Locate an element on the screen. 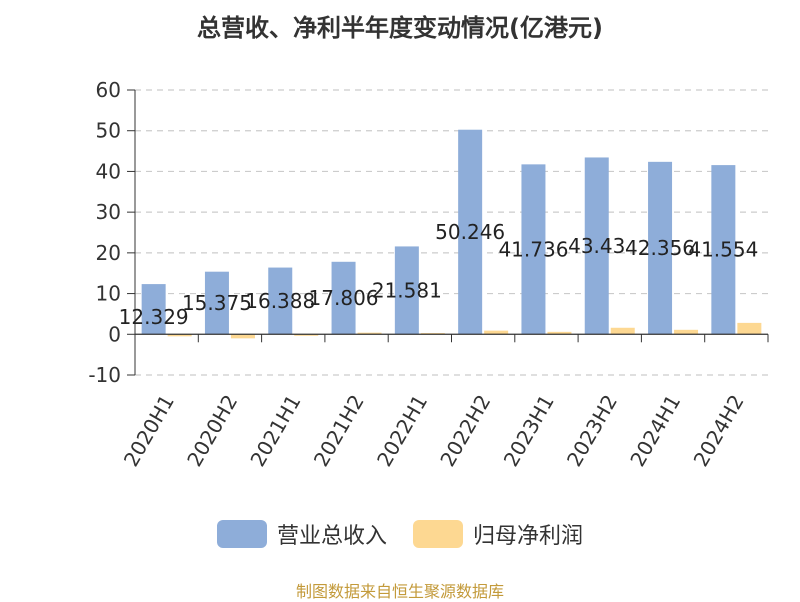 The width and height of the screenshot is (800, 602). x-tick-label: 2021H1 is located at coordinates (275, 431).